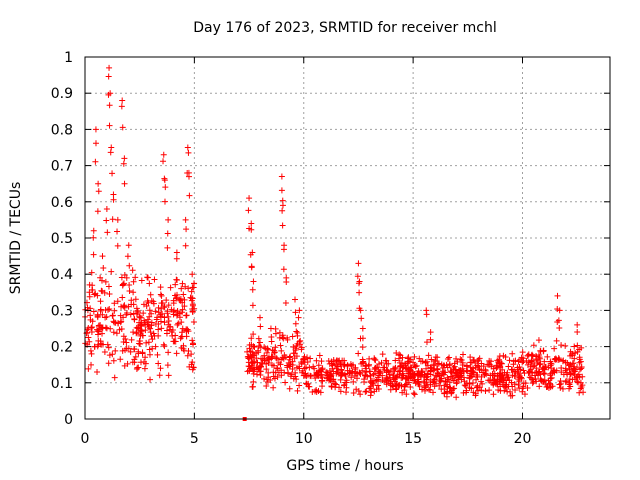 This screenshot has width=640, height=480. What do you see at coordinates (62, 203) in the screenshot?
I see `y-tick-label: 0.6` at bounding box center [62, 203].